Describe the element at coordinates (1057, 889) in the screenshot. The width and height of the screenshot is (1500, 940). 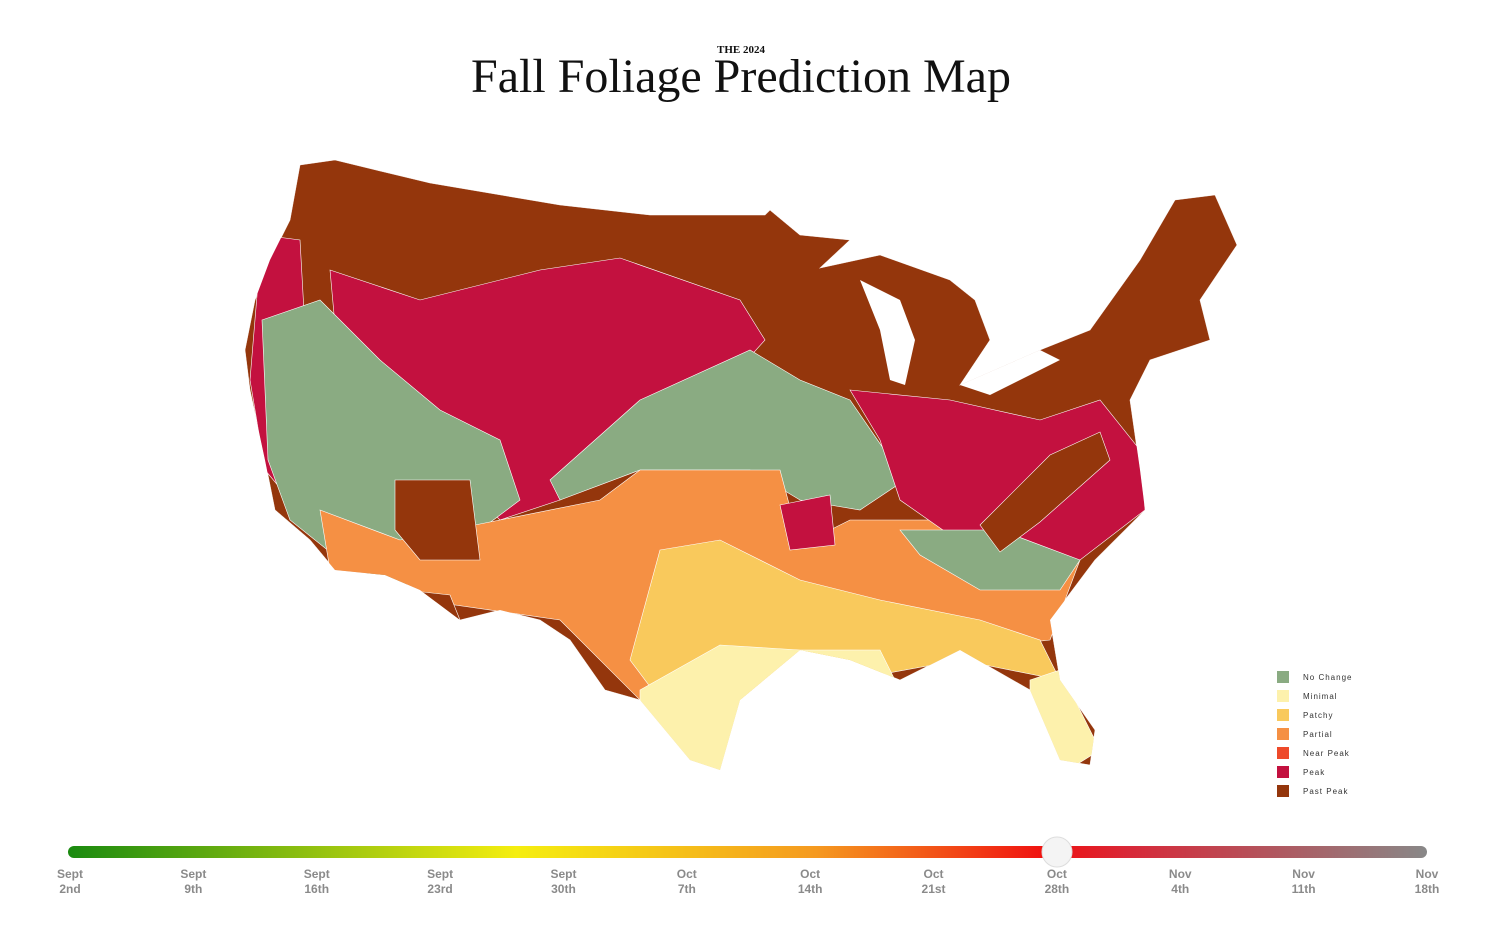
I see `tick-day: 28th` at that location.